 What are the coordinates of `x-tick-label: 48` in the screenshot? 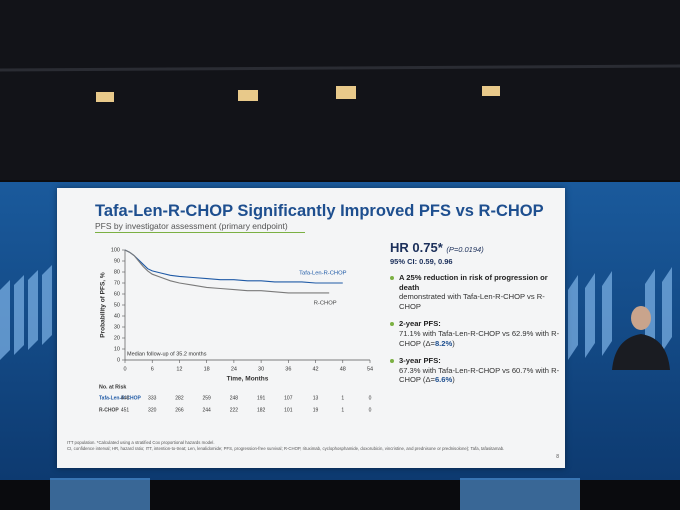 It's located at (343, 369).